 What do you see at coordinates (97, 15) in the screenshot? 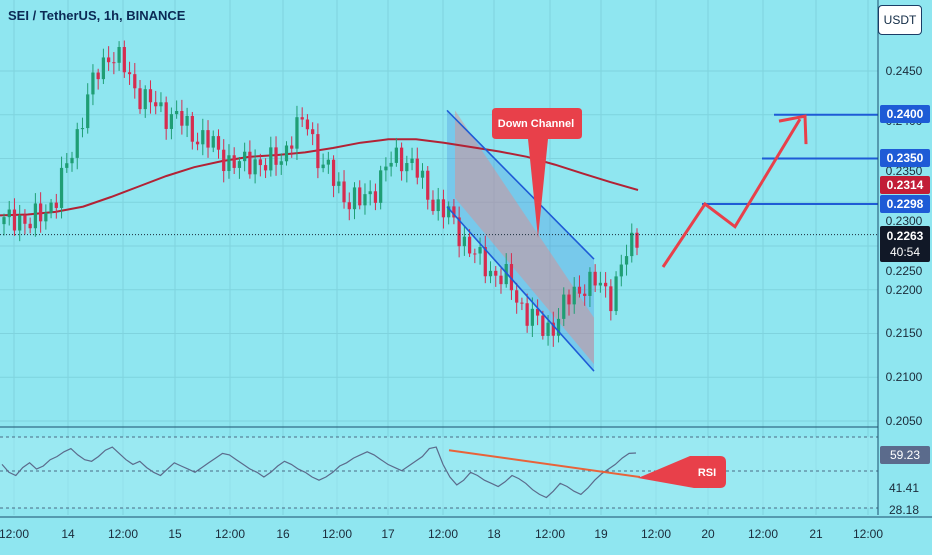
I see `symbol-title: SEI / TetherUS, 1h, BINANCE` at bounding box center [97, 15].